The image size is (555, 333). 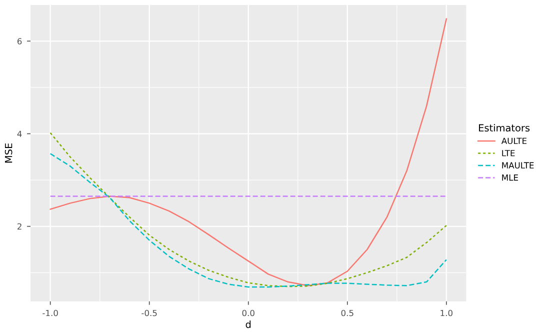 I want to click on legend-label: LTE, so click(x=508, y=153).